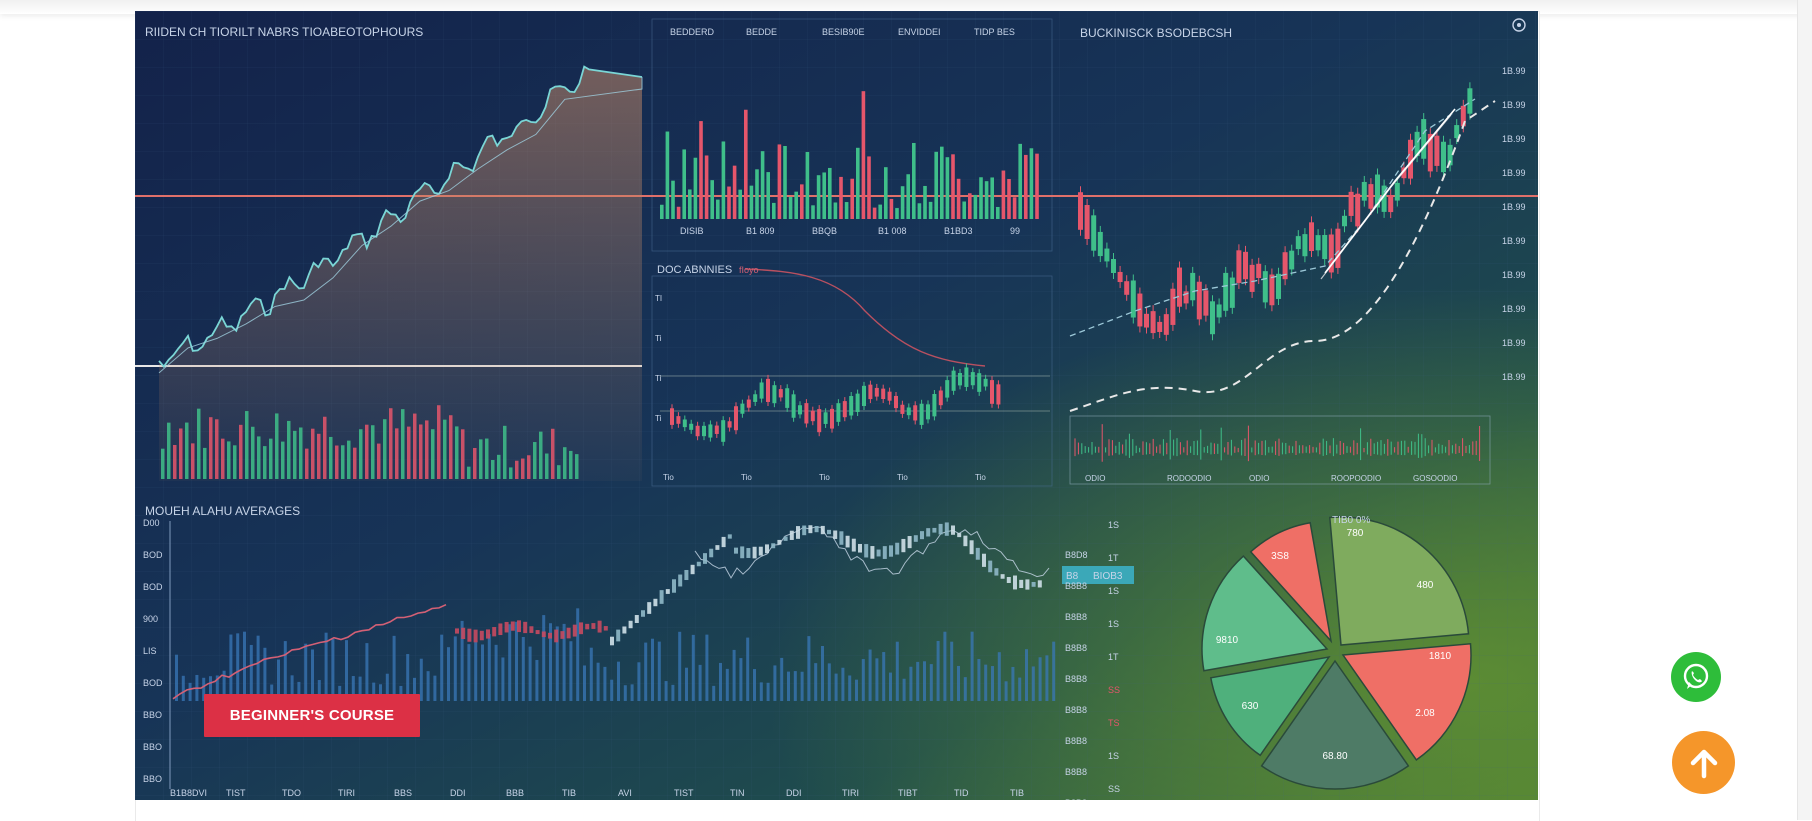 This screenshot has height=821, width=1812. What do you see at coordinates (1227, 640) in the screenshot?
I see `pie-label: 9810` at bounding box center [1227, 640].